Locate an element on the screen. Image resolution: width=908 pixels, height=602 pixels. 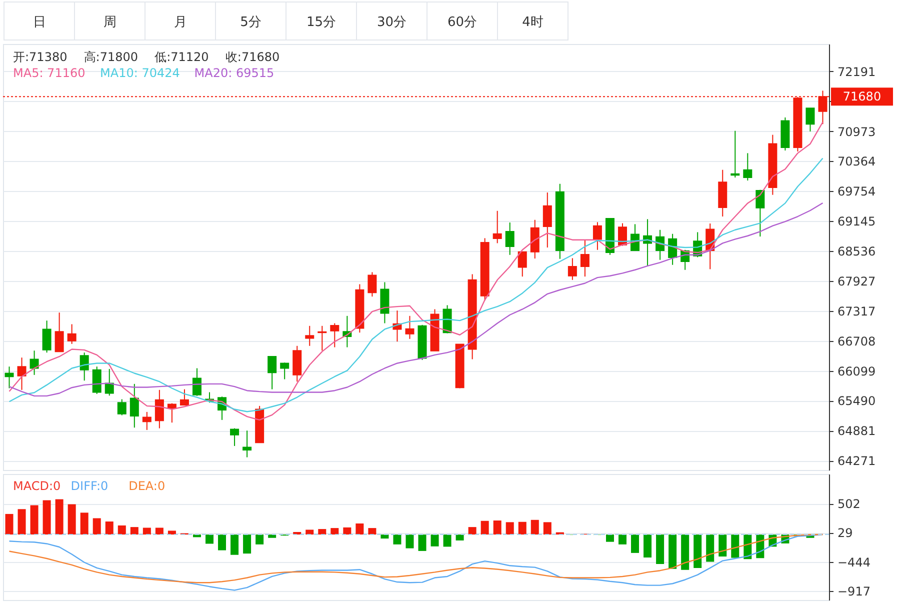
y-tick-label: 69145 is located at coordinates (857, 221).